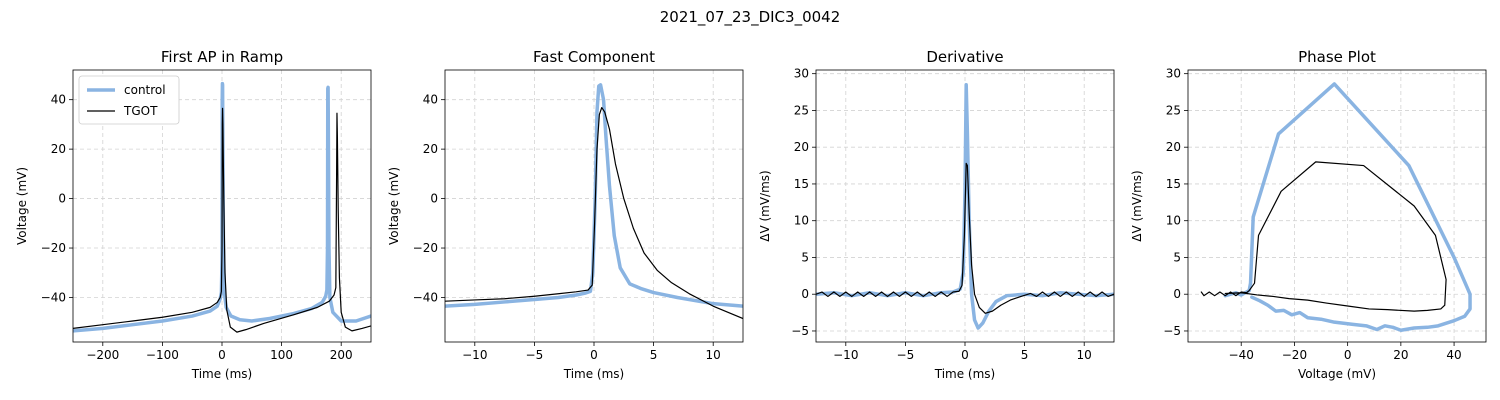 The height and width of the screenshot is (400, 1500). I want to click on legend-label-control: control, so click(145, 90).